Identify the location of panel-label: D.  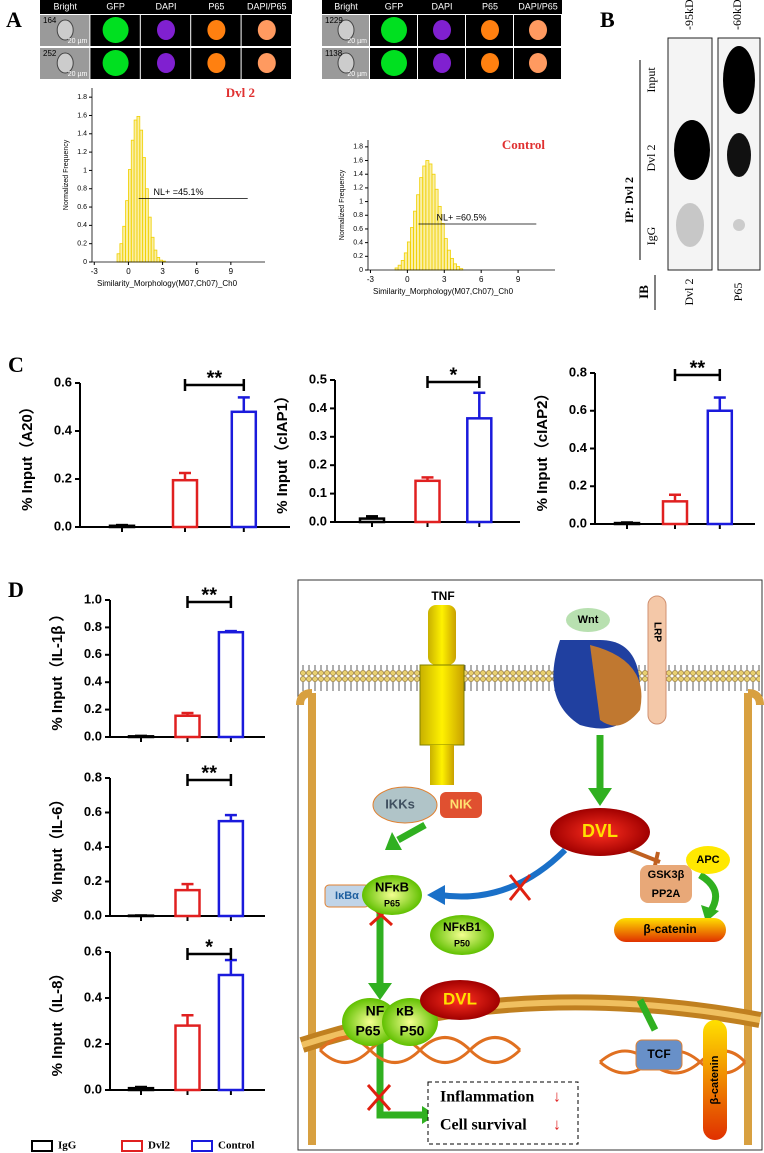
(16, 589).